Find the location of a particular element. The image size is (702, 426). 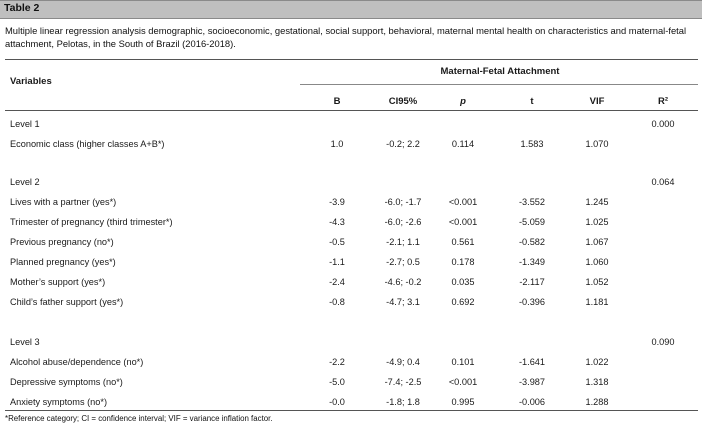

row-b-value: -5.0 is located at coordinates (337, 382).